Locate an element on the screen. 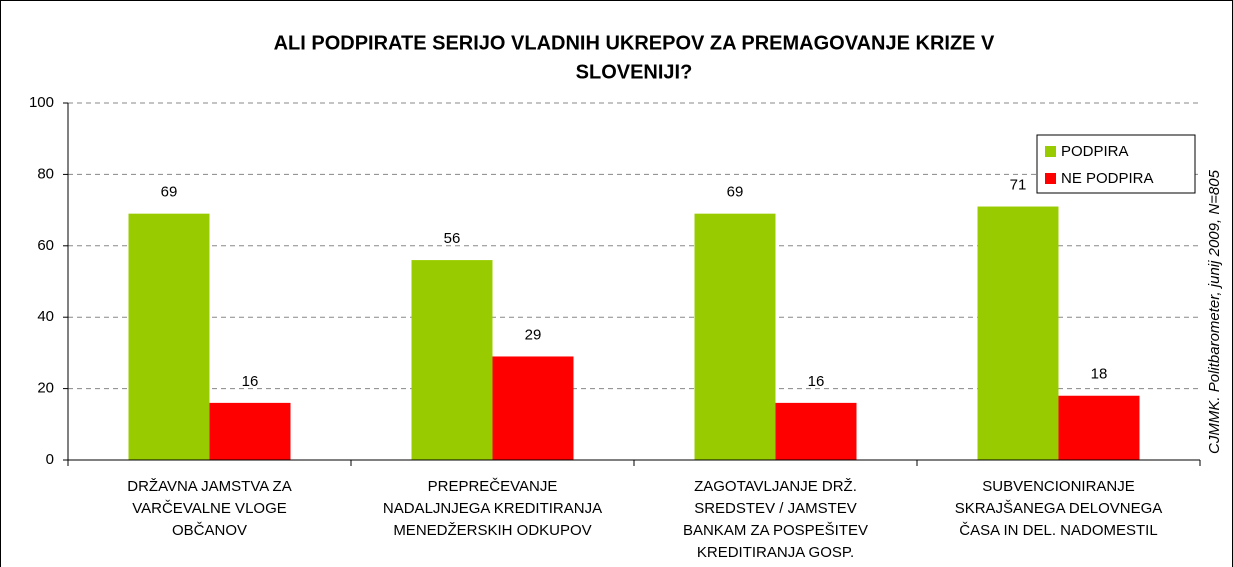 The width and height of the screenshot is (1233, 567). x-tick-label: NADALJNJEGA KREDITIRANJA is located at coordinates (492, 508).